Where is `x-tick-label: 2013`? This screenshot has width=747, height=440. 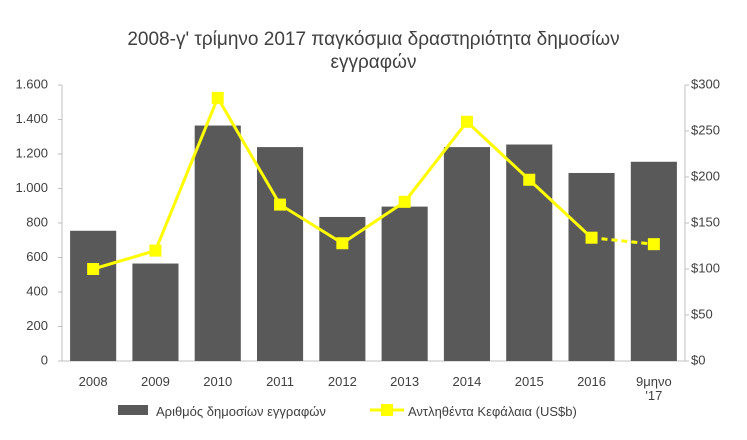 x-tick-label: 2013 is located at coordinates (405, 381).